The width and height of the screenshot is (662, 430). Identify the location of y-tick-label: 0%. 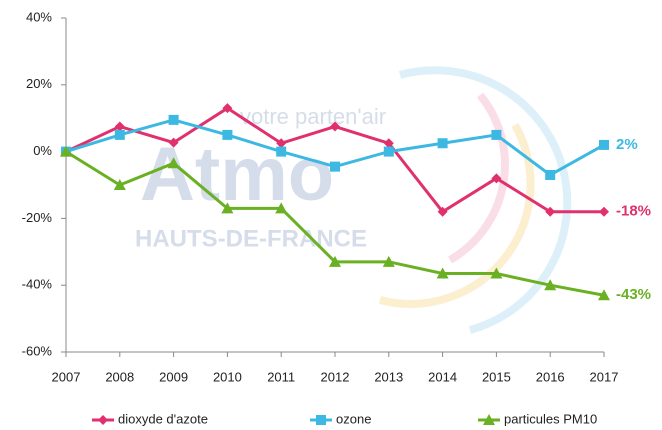
(42, 150).